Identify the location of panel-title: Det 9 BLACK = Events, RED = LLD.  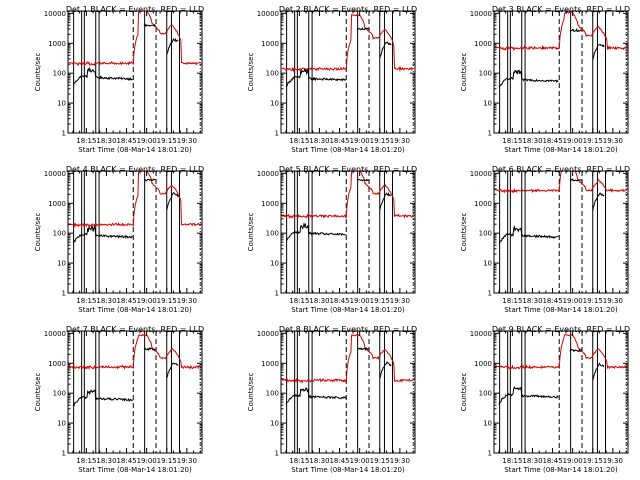
(561, 329).